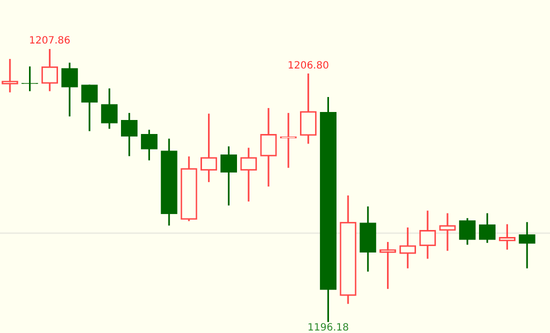  I want to click on annotation: 1207.86, so click(49, 41).